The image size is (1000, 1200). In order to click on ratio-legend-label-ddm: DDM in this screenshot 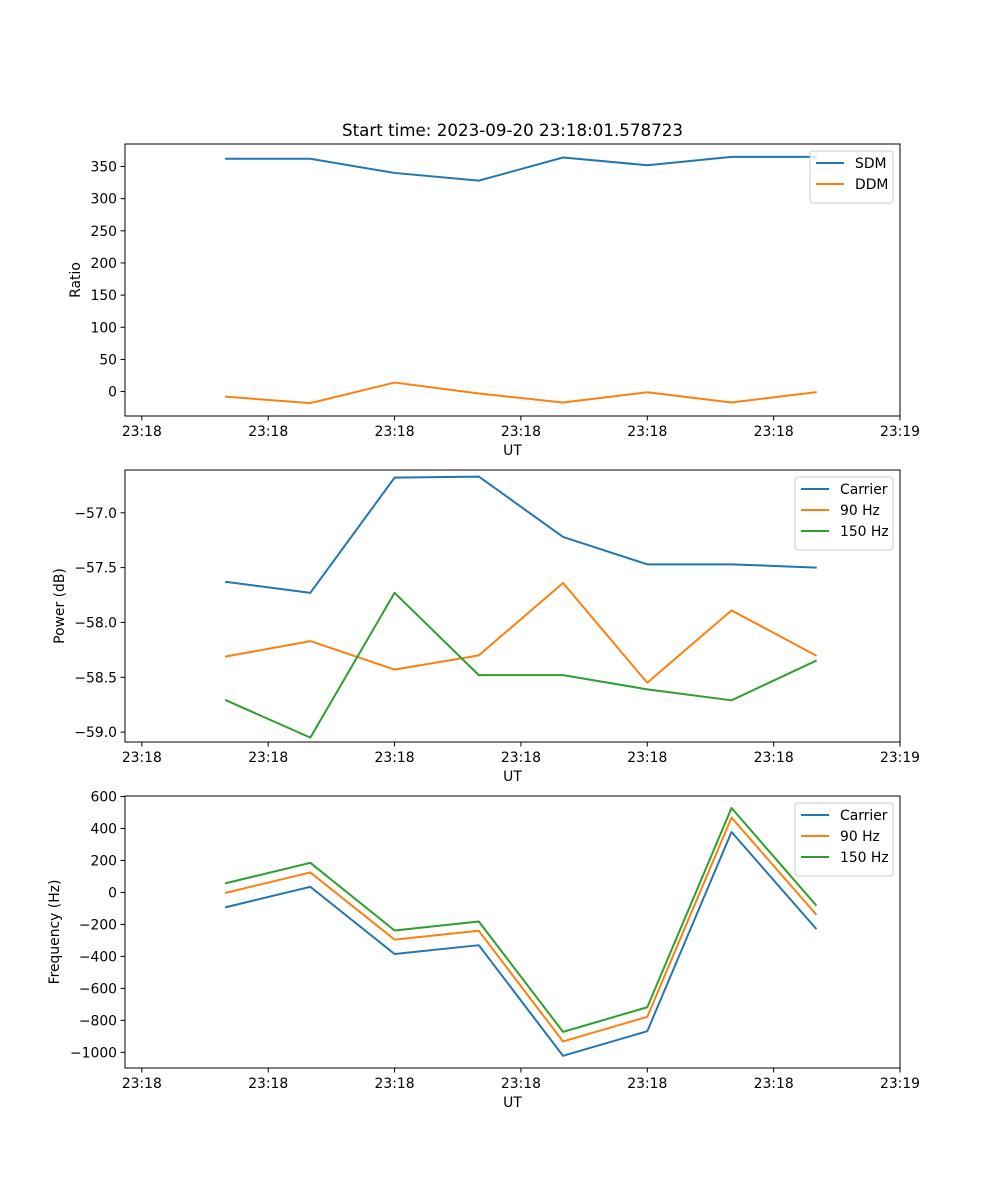, I will do `click(871, 185)`.